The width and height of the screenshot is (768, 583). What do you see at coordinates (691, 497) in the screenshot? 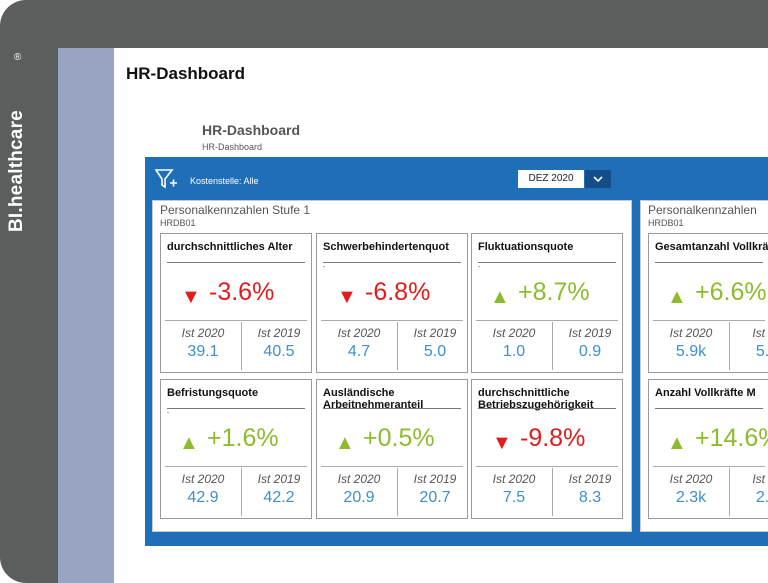
I see `current-year-value: 2.3k` at bounding box center [691, 497].